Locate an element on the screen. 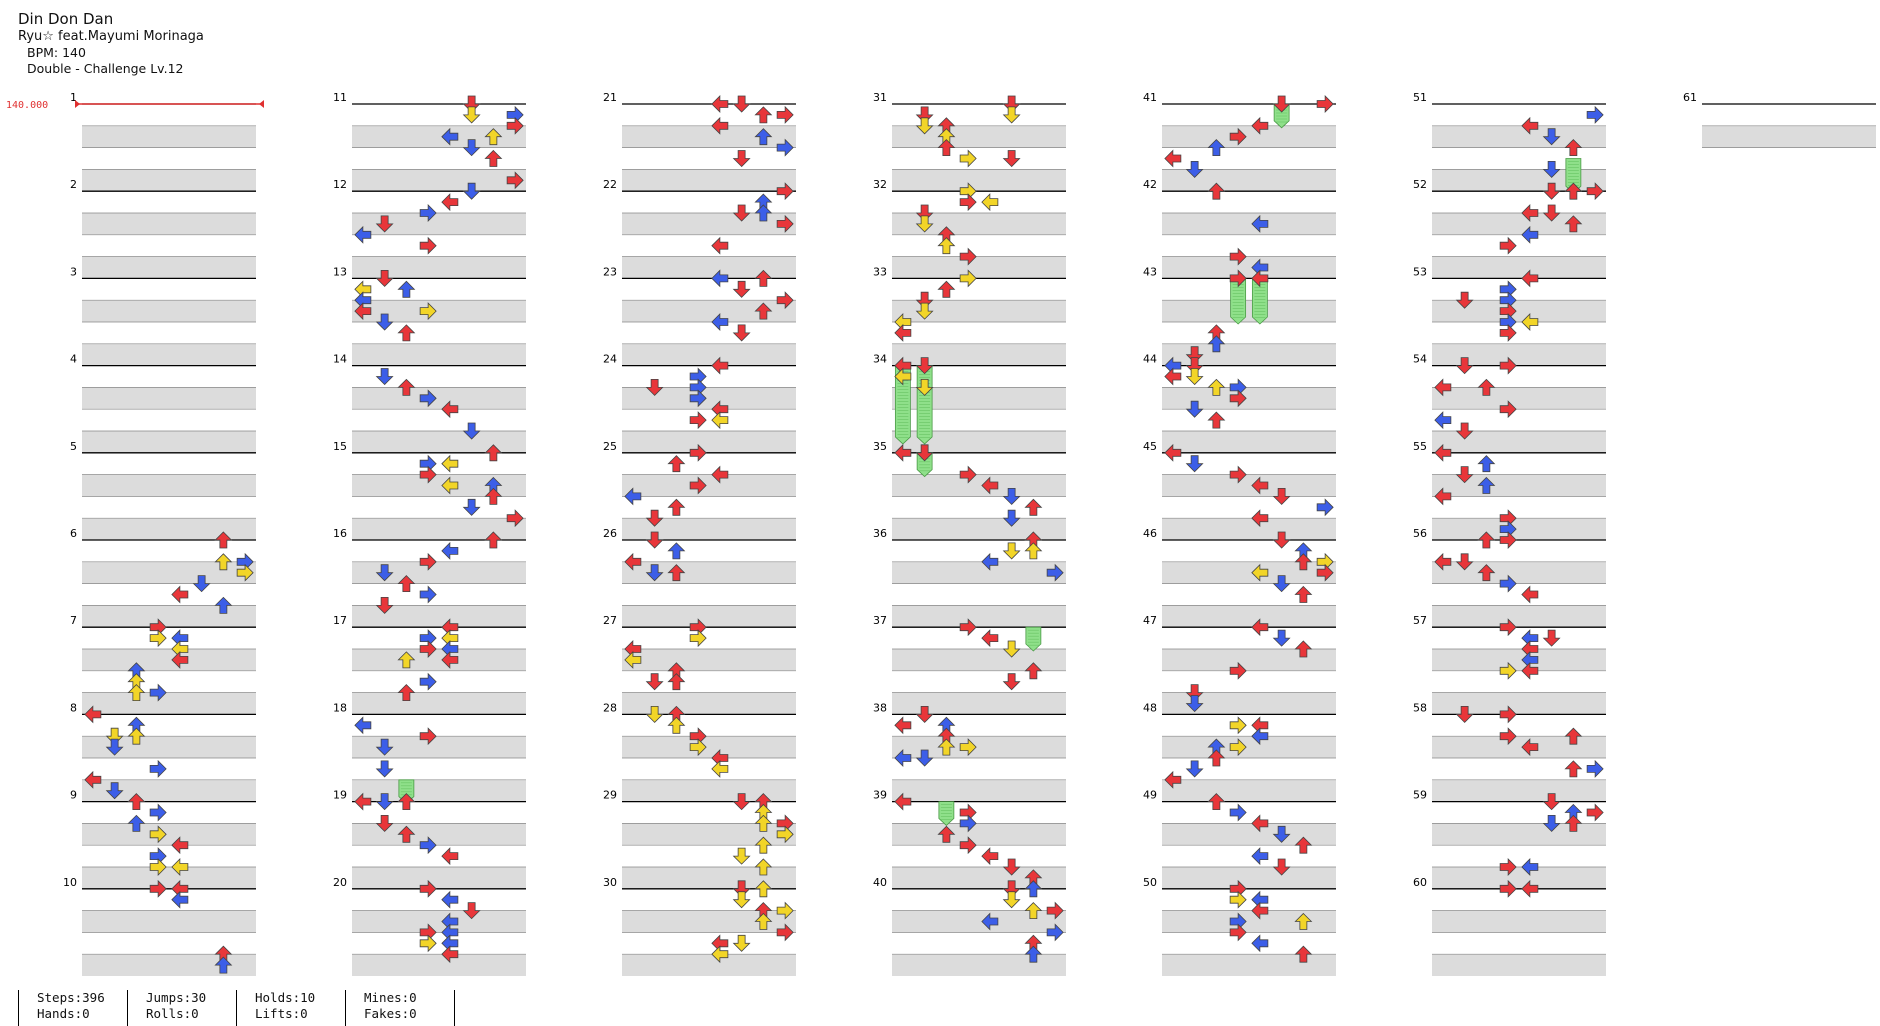  measure-number: 58 is located at coordinates (1420, 707).